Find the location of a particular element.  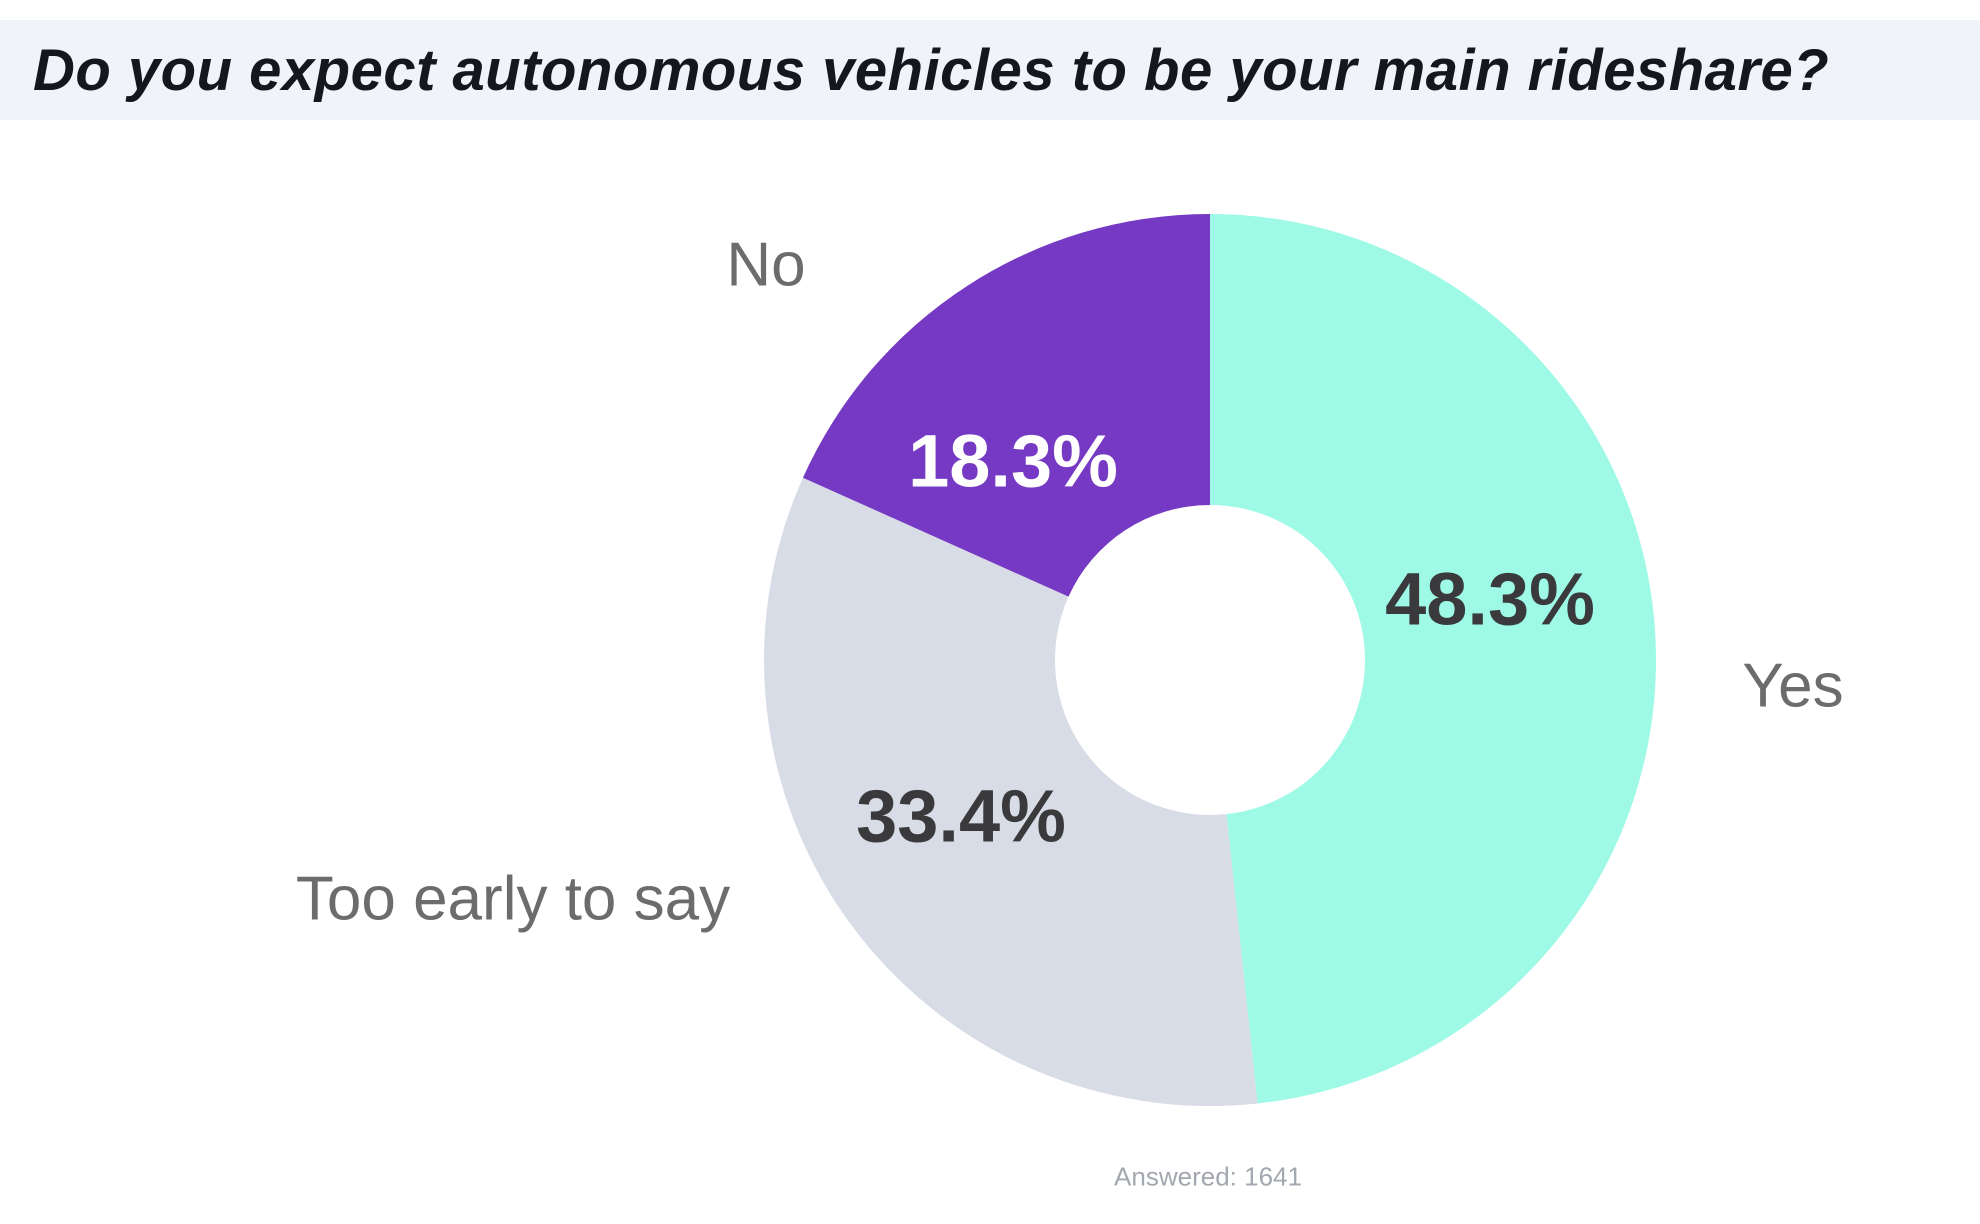

value-label-yes: 48.3% is located at coordinates (1490, 599).